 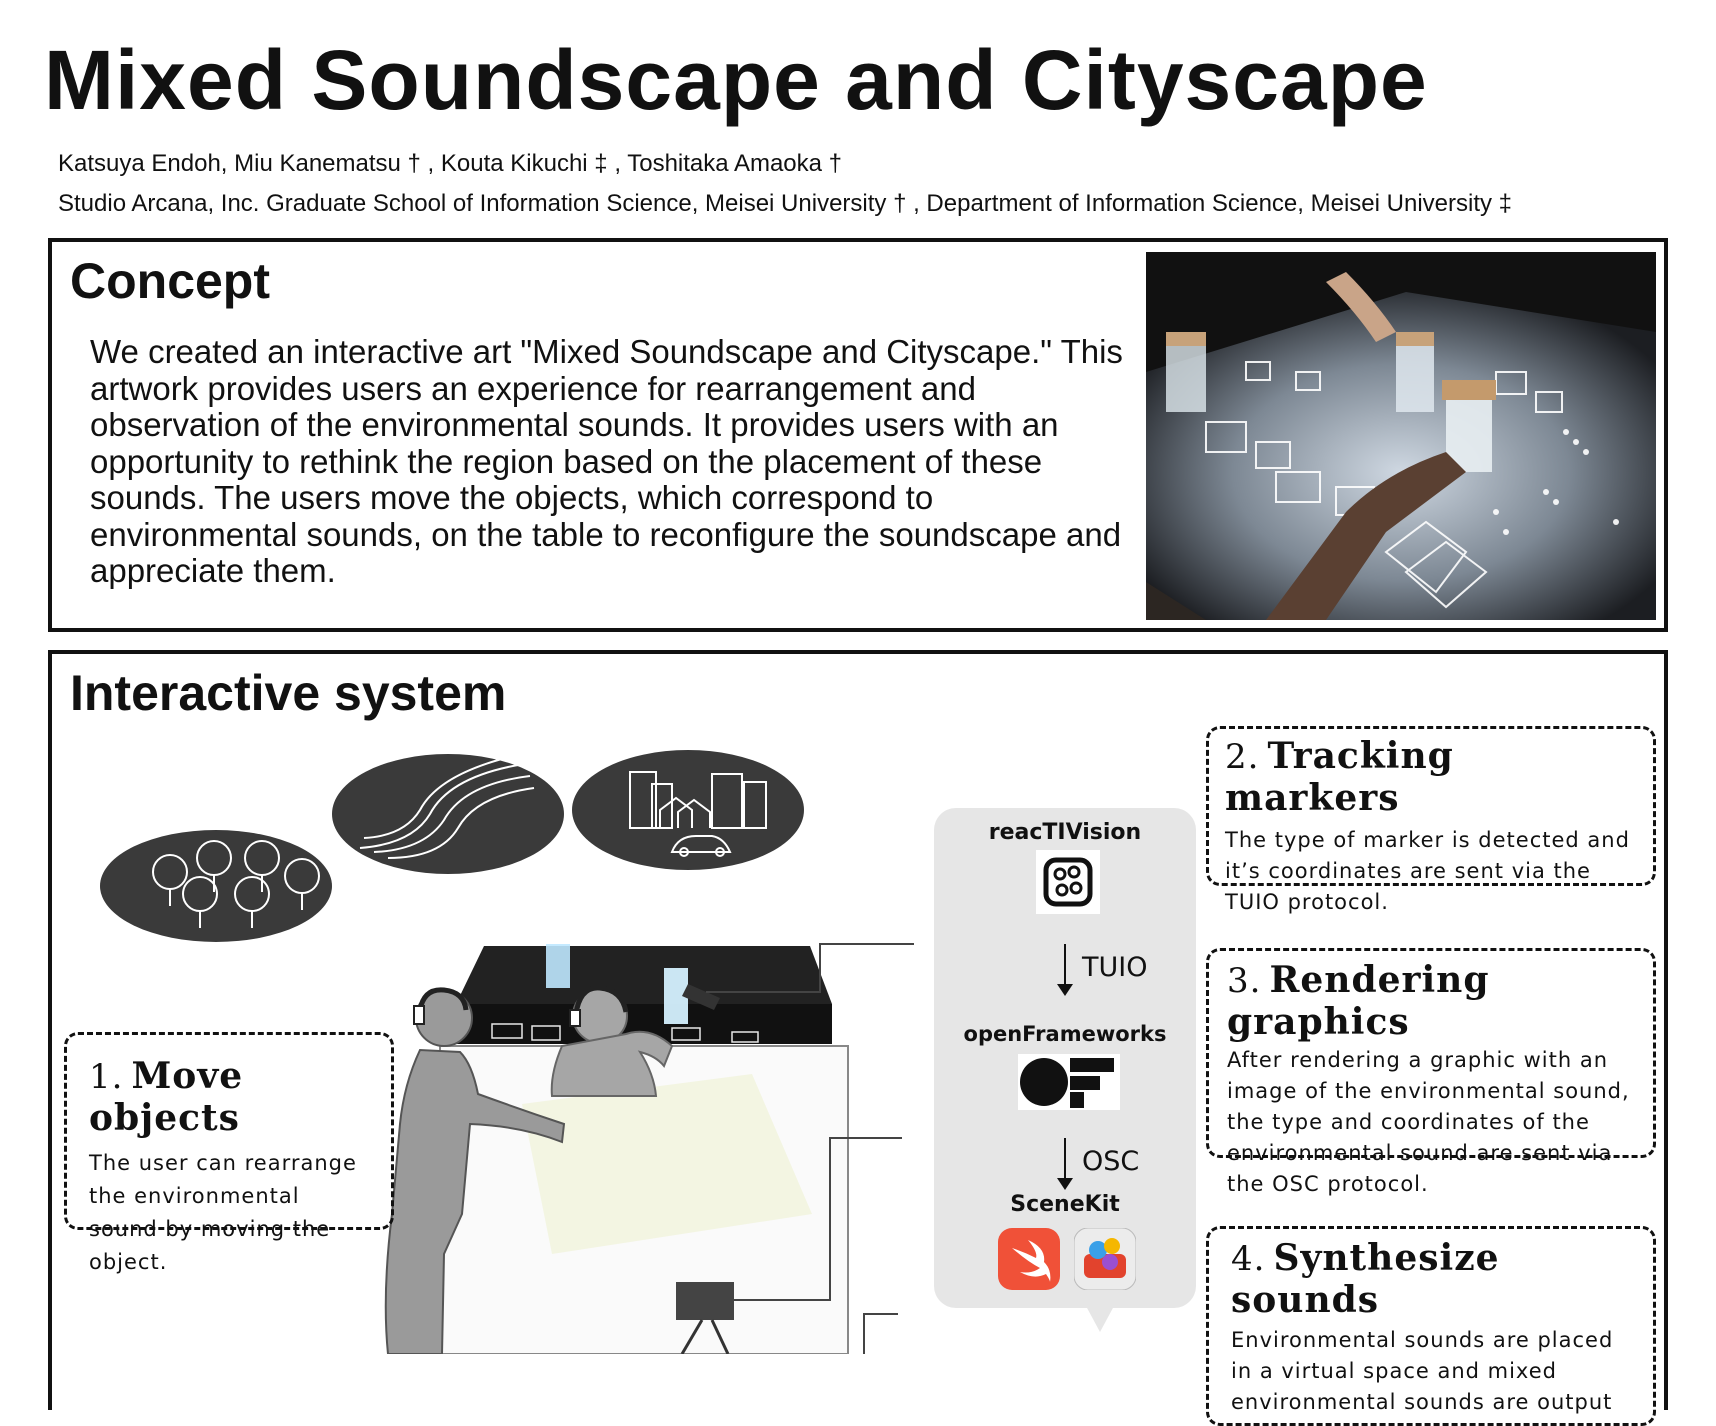 What do you see at coordinates (1115, 967) in the screenshot?
I see `tuio-label: TUIO` at bounding box center [1115, 967].